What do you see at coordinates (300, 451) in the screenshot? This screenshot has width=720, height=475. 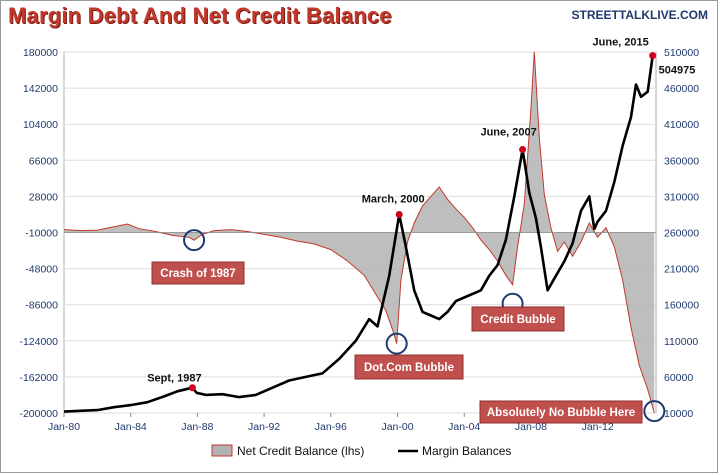 I see `legend-label-credit: Net Credit Balance (lhs)` at bounding box center [300, 451].